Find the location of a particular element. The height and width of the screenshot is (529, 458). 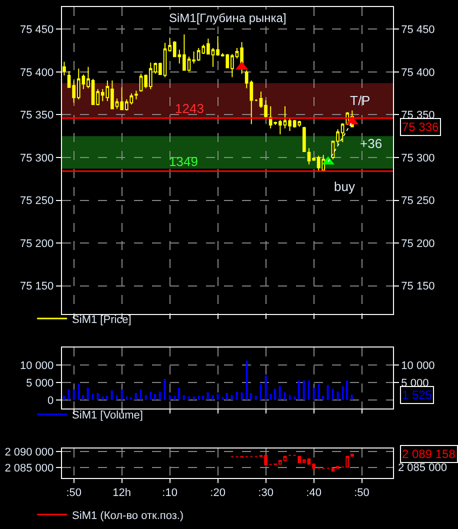

x-tick-label: :10 is located at coordinates (170, 493).